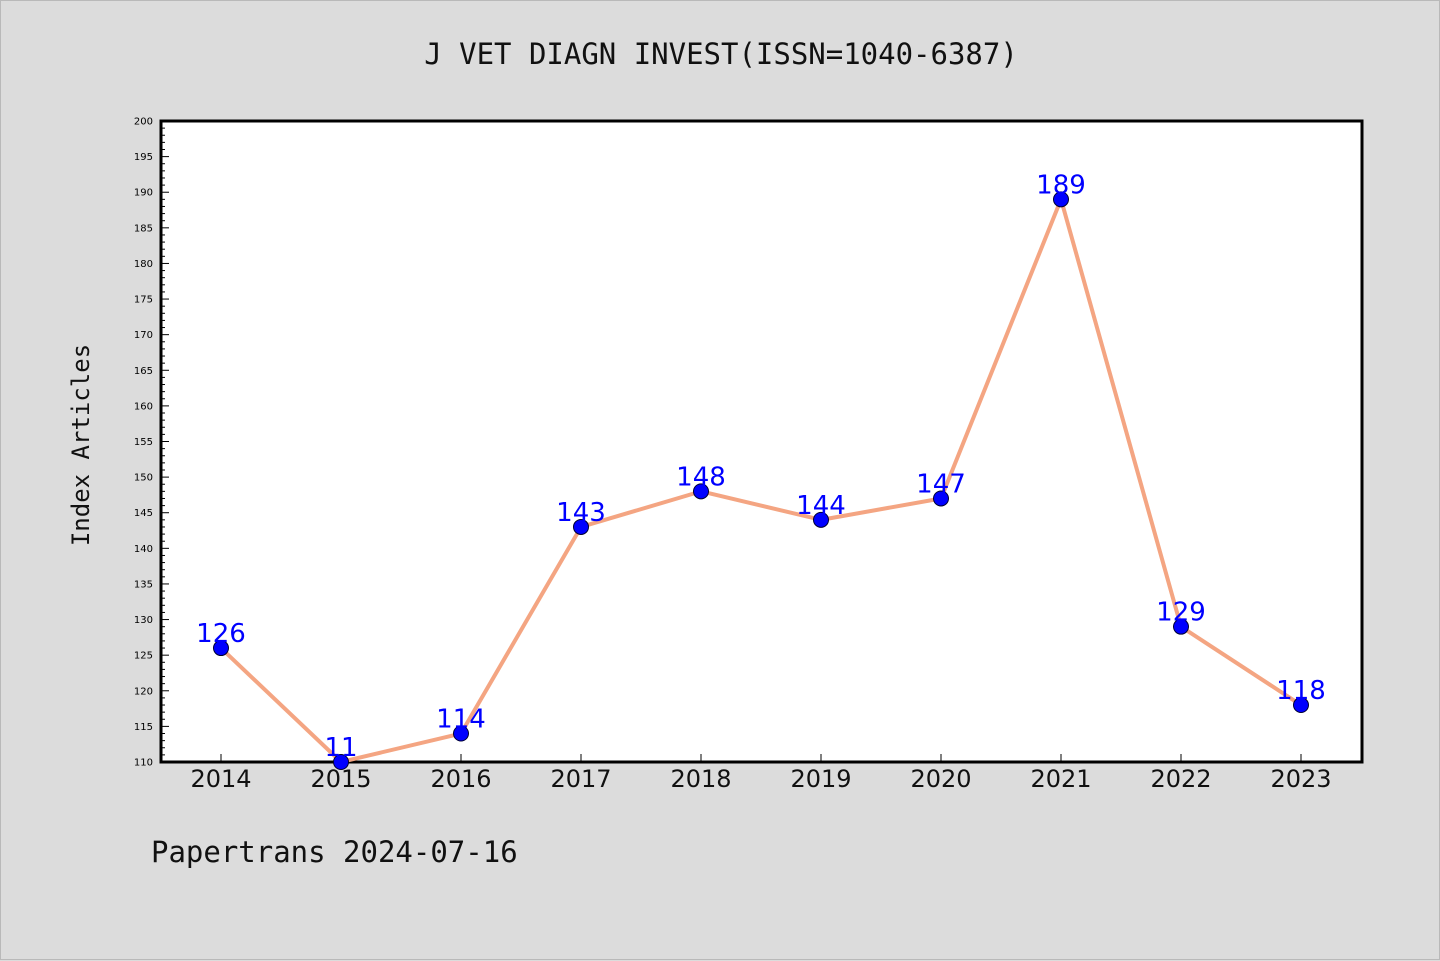 Image resolution: width=1440 pixels, height=961 pixels. What do you see at coordinates (1300, 779) in the screenshot?
I see `x-tick-label: 2023` at bounding box center [1300, 779].